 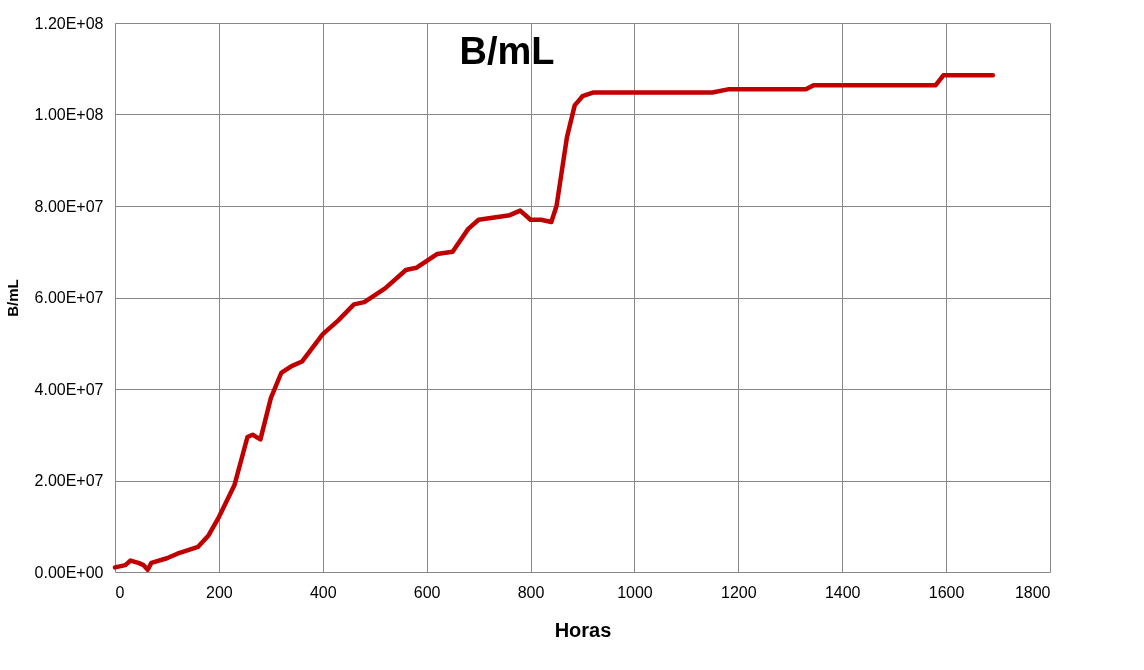 What do you see at coordinates (69, 572) in the screenshot?
I see `y-tick-label: 0.00E+00` at bounding box center [69, 572].